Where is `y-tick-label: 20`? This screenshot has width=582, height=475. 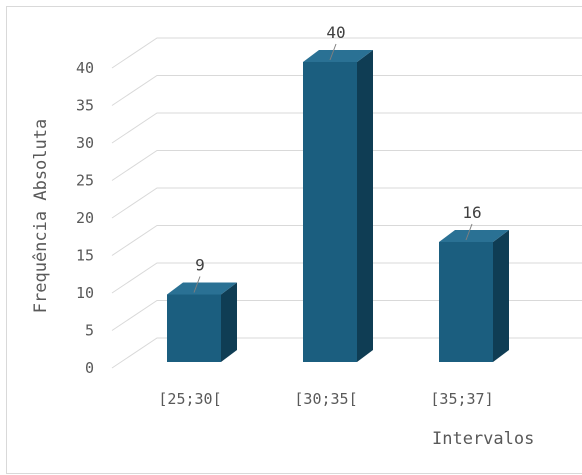 y-tick-label: 20 is located at coordinates (85, 218).